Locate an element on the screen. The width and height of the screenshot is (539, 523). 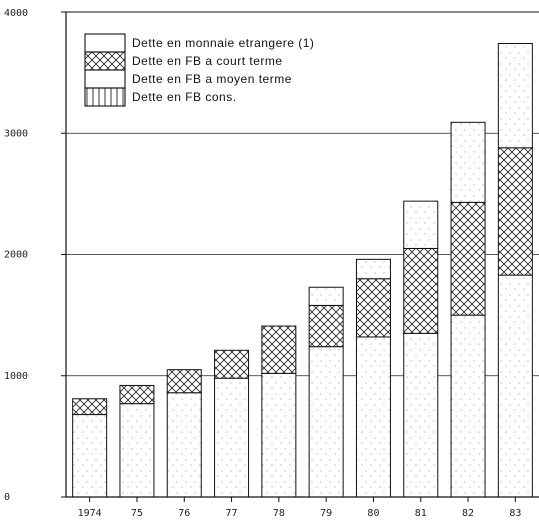
y-tick-label: 0 is located at coordinates (7, 497).